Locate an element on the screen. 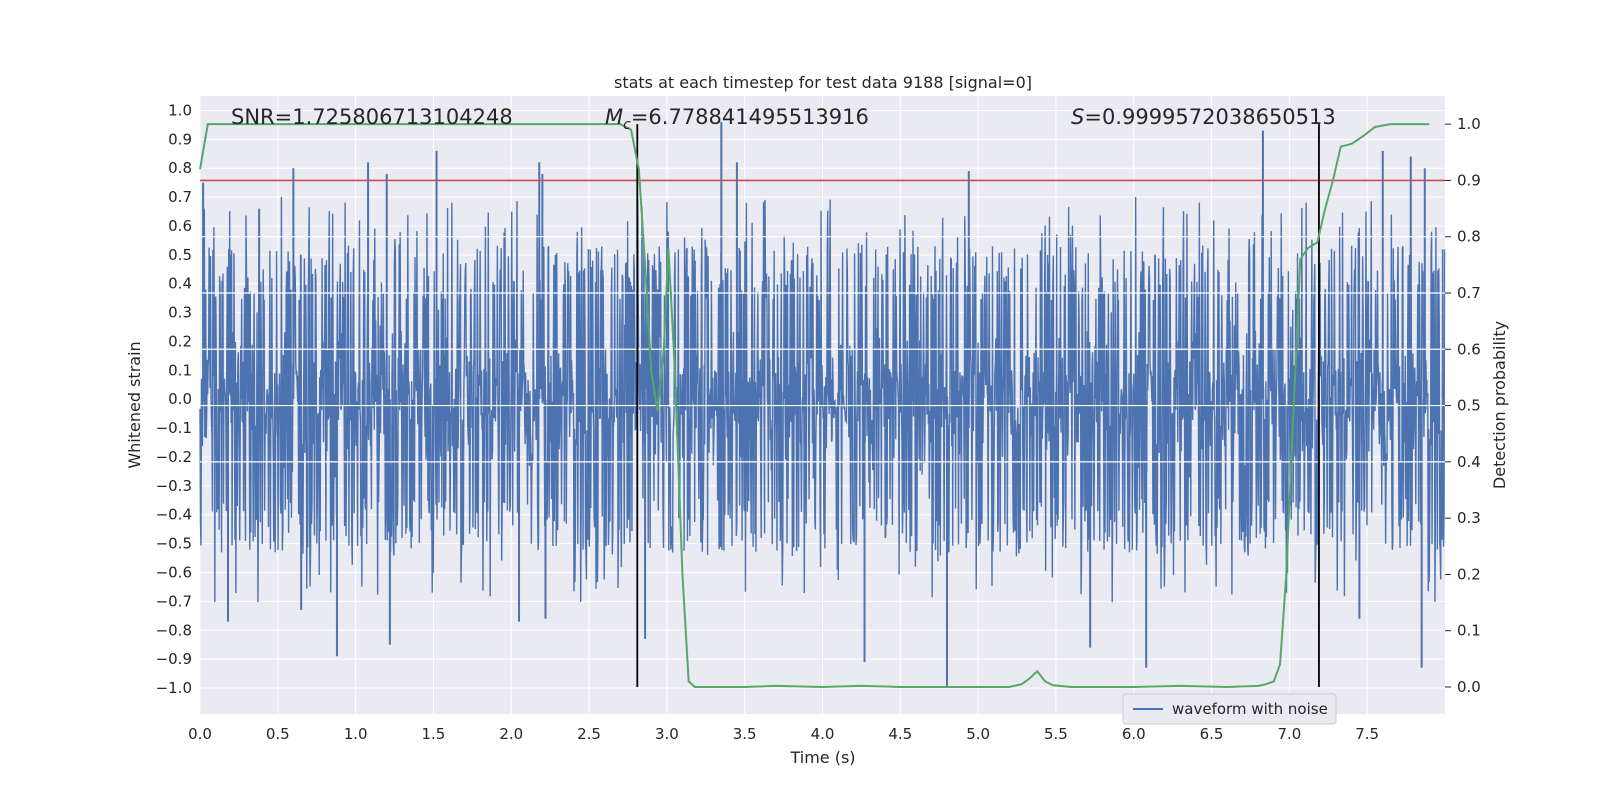 This screenshot has height=800, width=1600. s-annotation: S=0.9999572038650513 is located at coordinates (1203, 117).